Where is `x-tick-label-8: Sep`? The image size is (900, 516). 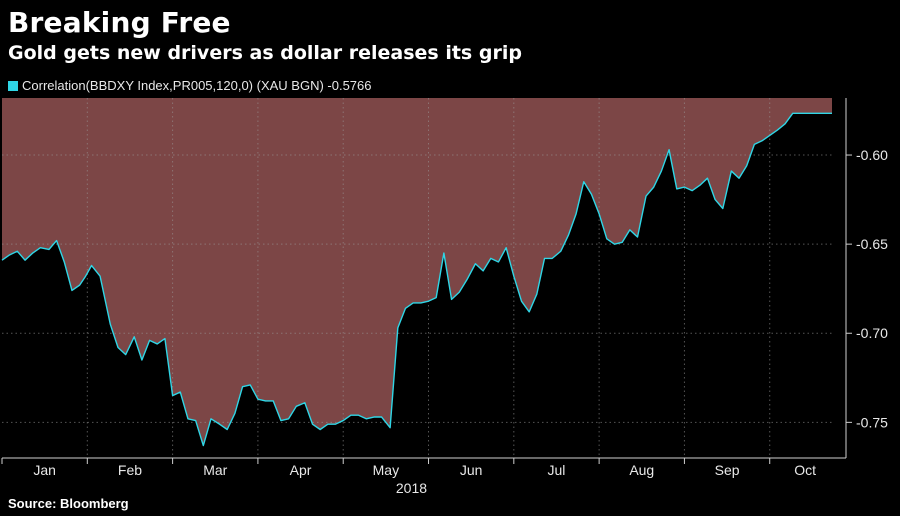
x-tick-label-8: Sep is located at coordinates (727, 470).